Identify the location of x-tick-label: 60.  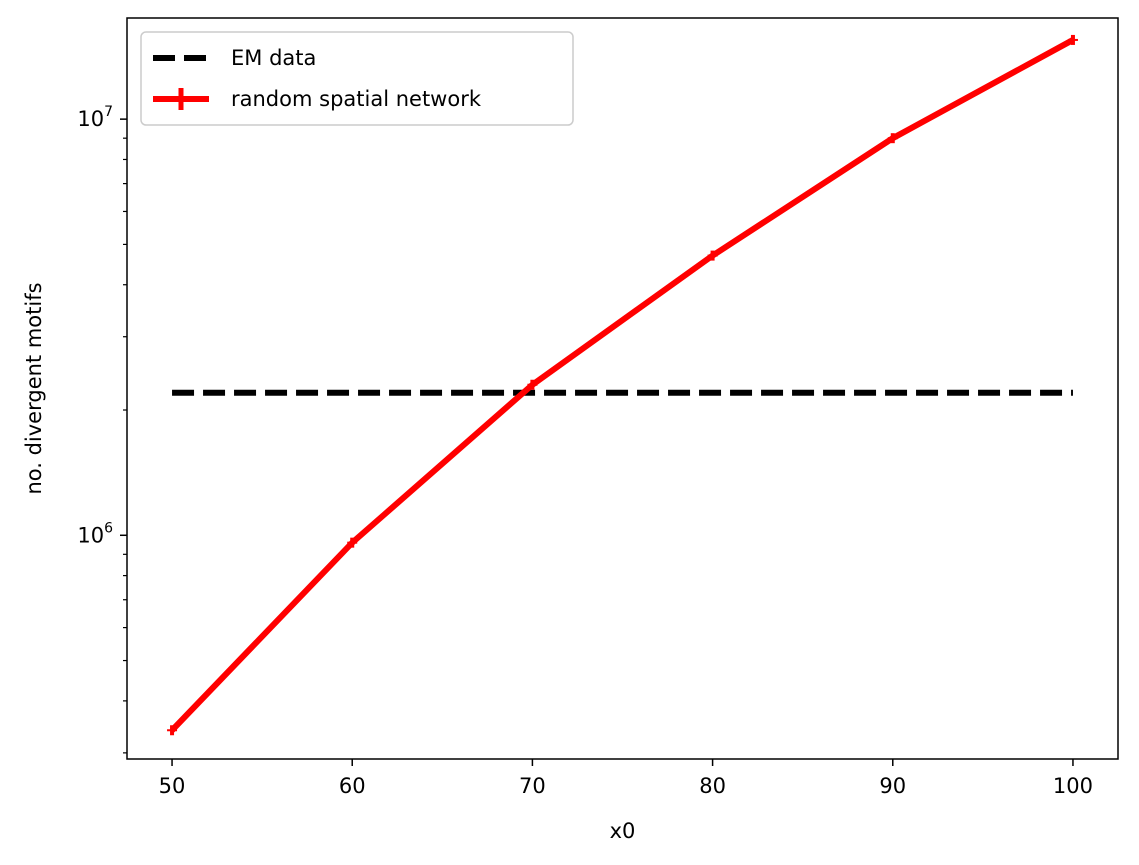
(352, 786).